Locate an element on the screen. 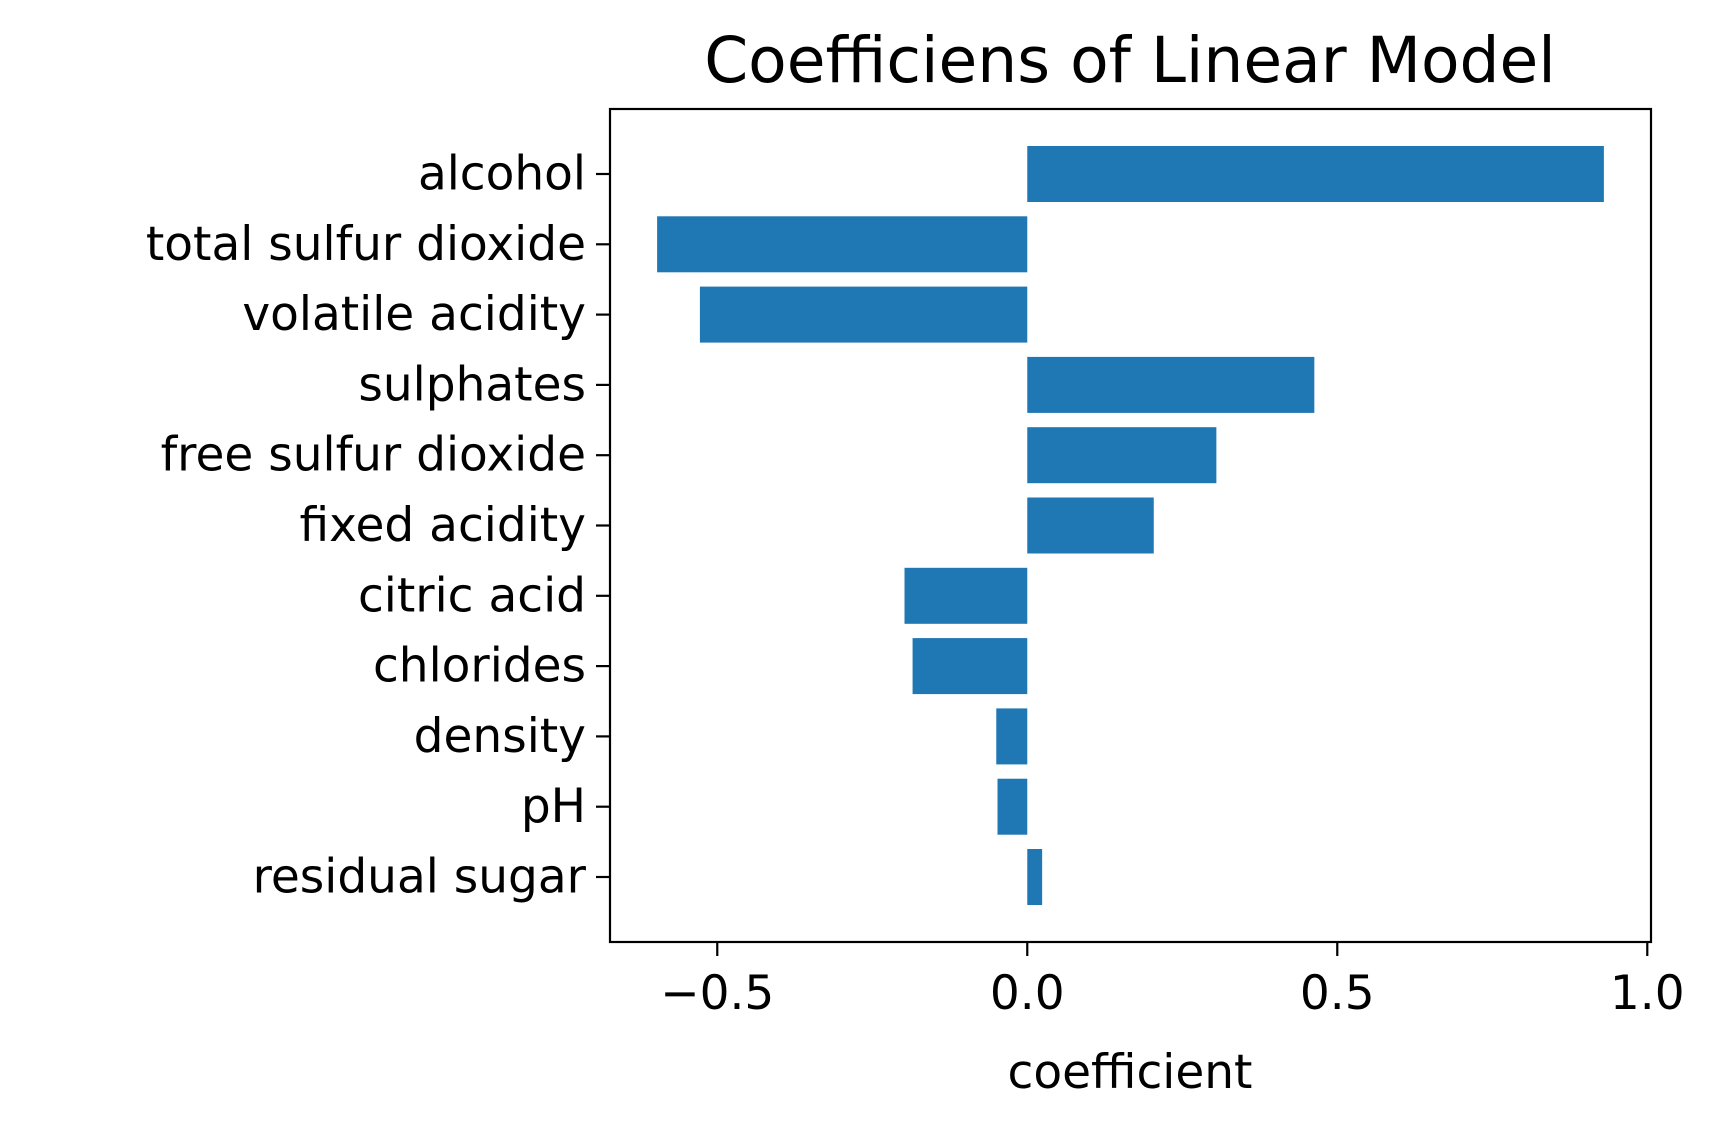 This screenshot has width=1713, height=1126. y-tick-label: citric acid is located at coordinates (472, 595).